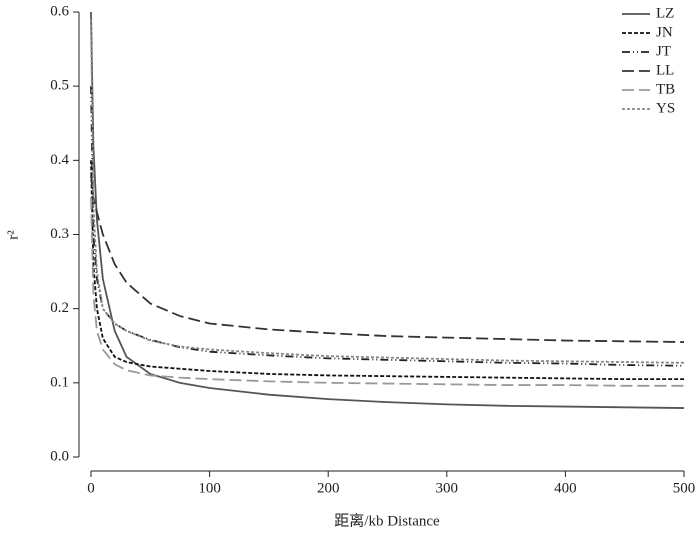  What do you see at coordinates (59, 456) in the screenshot?
I see `y-tick-label: 0.0` at bounding box center [59, 456].